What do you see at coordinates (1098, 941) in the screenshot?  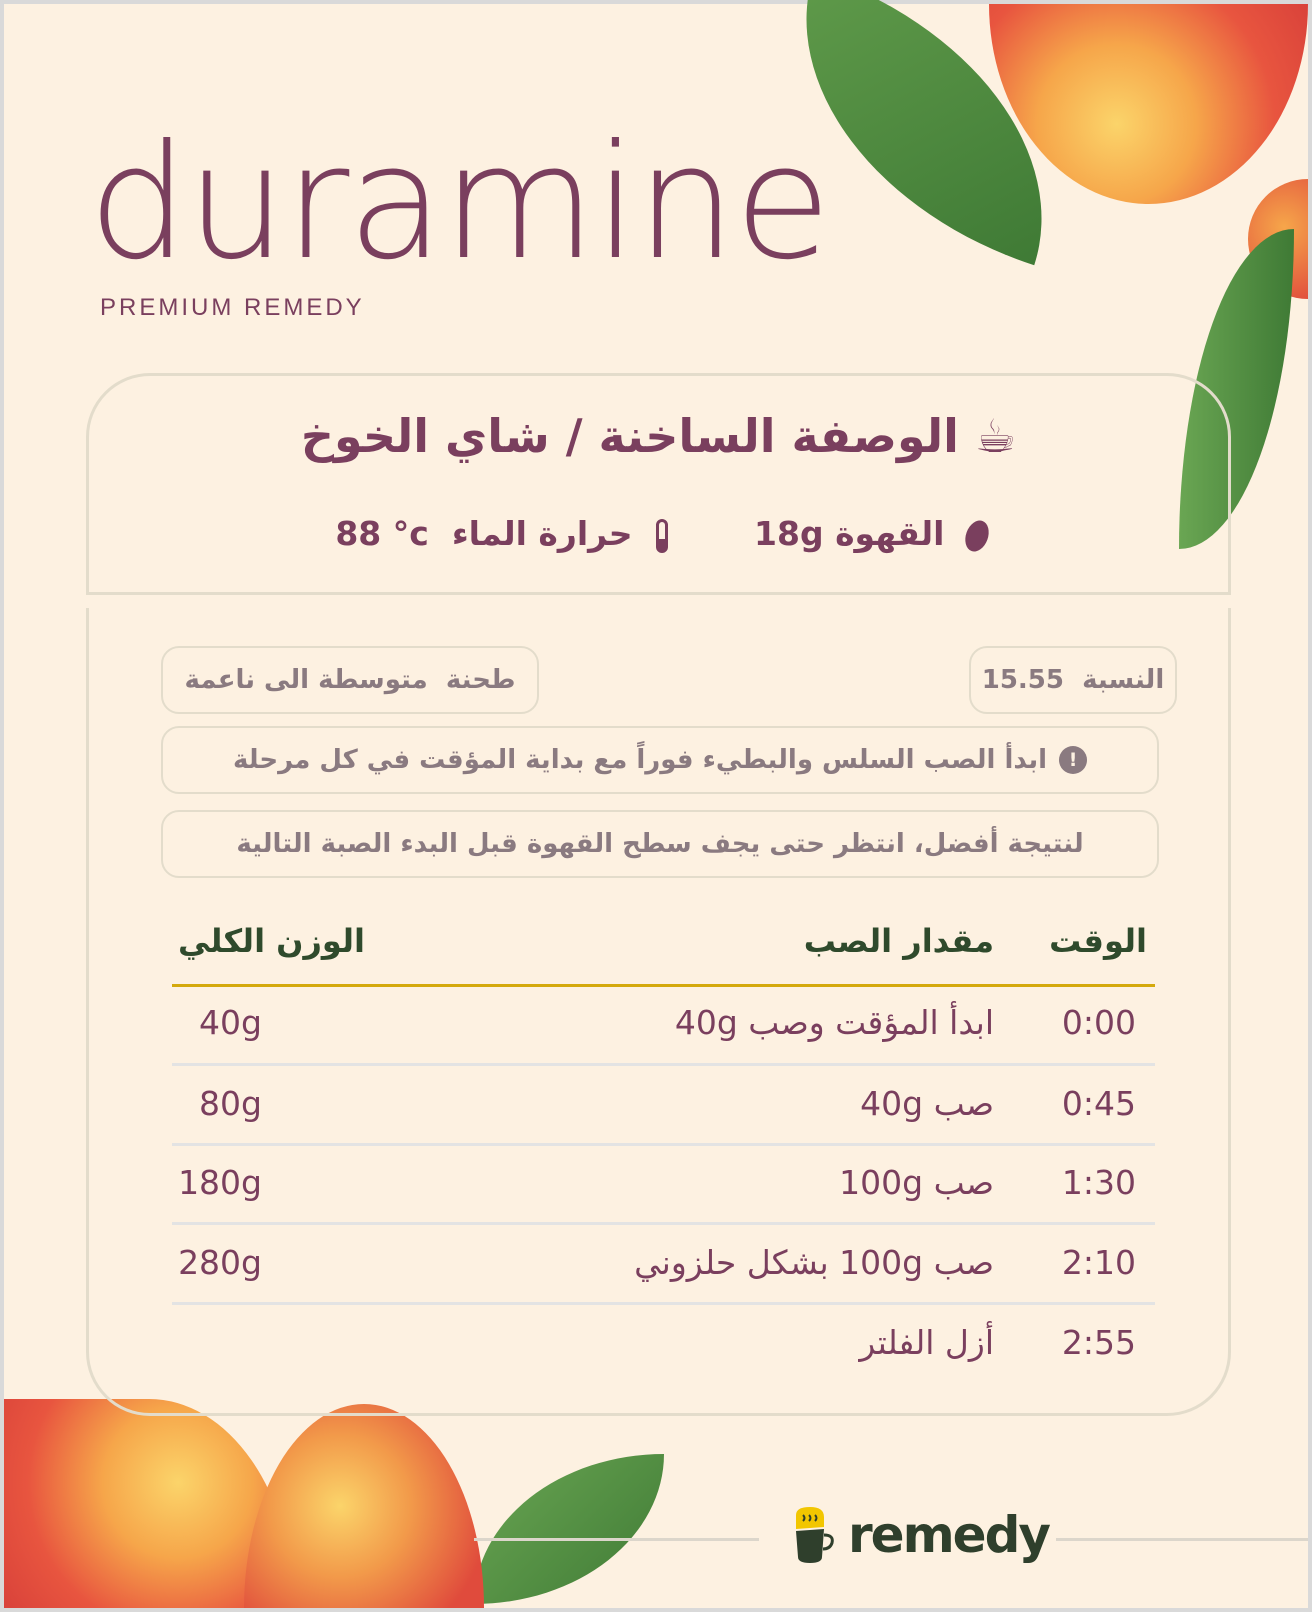 I see `header-time: الوقت` at bounding box center [1098, 941].